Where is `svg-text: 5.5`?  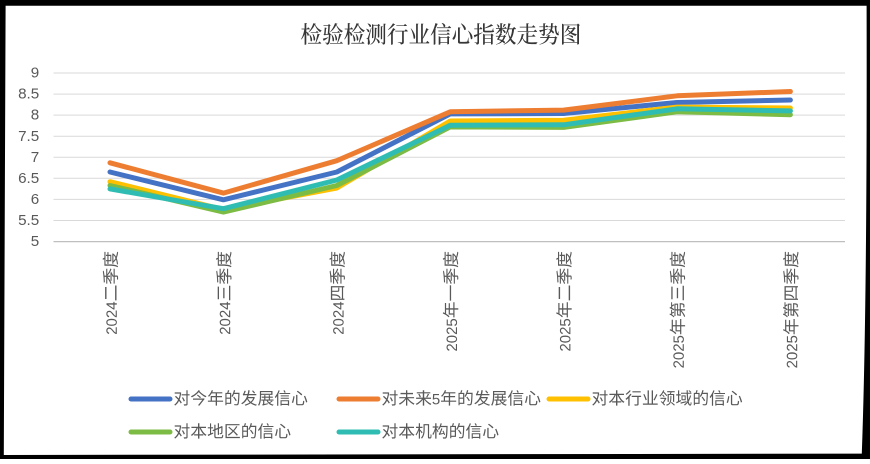
svg-text: 5.5 is located at coordinates (28, 220).